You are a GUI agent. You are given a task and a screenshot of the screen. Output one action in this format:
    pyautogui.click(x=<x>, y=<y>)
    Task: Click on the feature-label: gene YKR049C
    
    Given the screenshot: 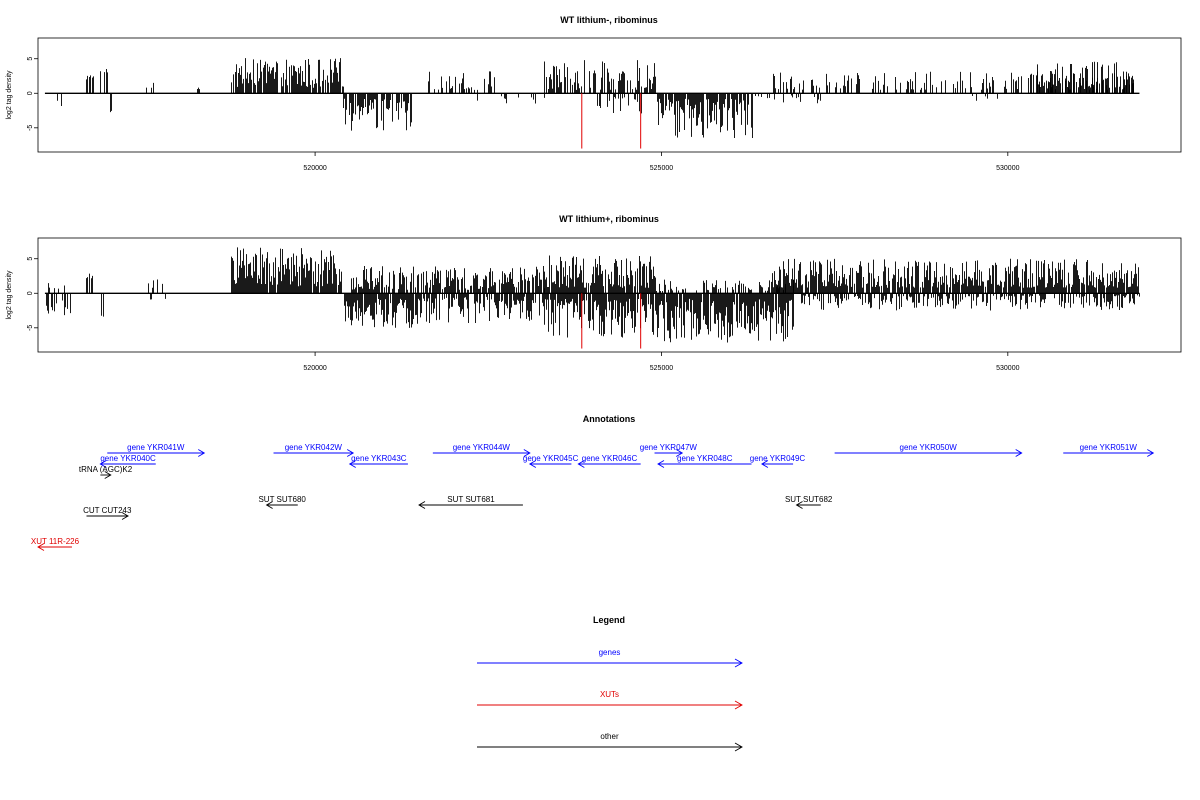 What is the action you would take?
    pyautogui.click(x=778, y=458)
    